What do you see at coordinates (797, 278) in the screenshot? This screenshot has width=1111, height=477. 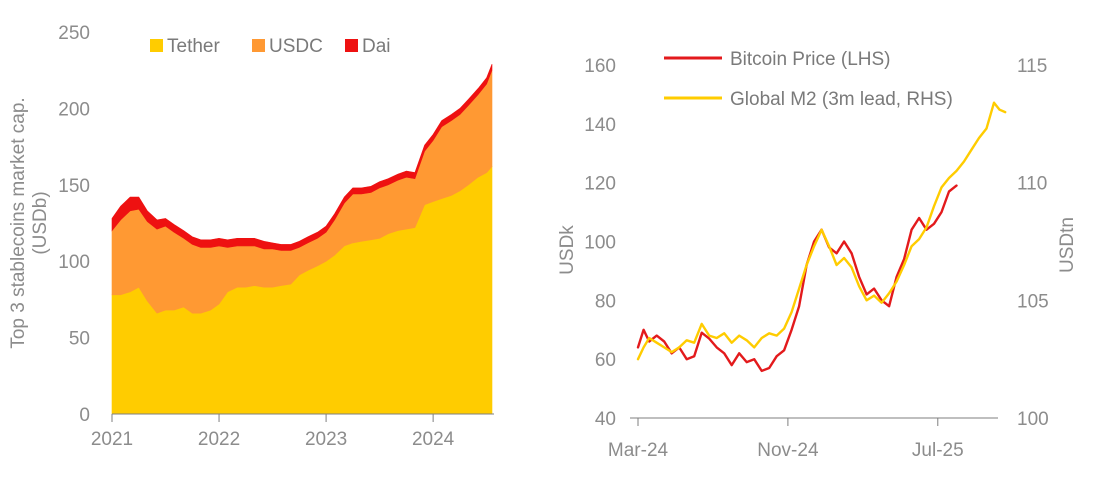 I see `bitcoin-price-line` at bounding box center [797, 278].